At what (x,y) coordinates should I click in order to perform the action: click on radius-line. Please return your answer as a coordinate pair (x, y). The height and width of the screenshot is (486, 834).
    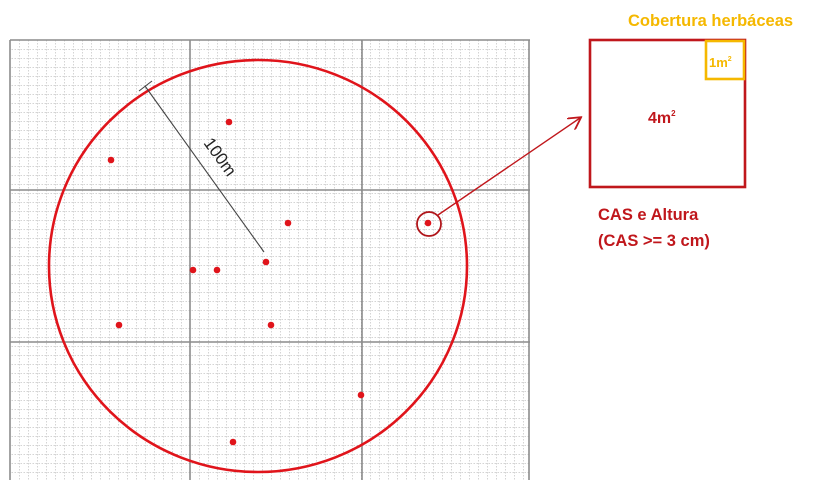
    Looking at the image, I should click on (204, 169).